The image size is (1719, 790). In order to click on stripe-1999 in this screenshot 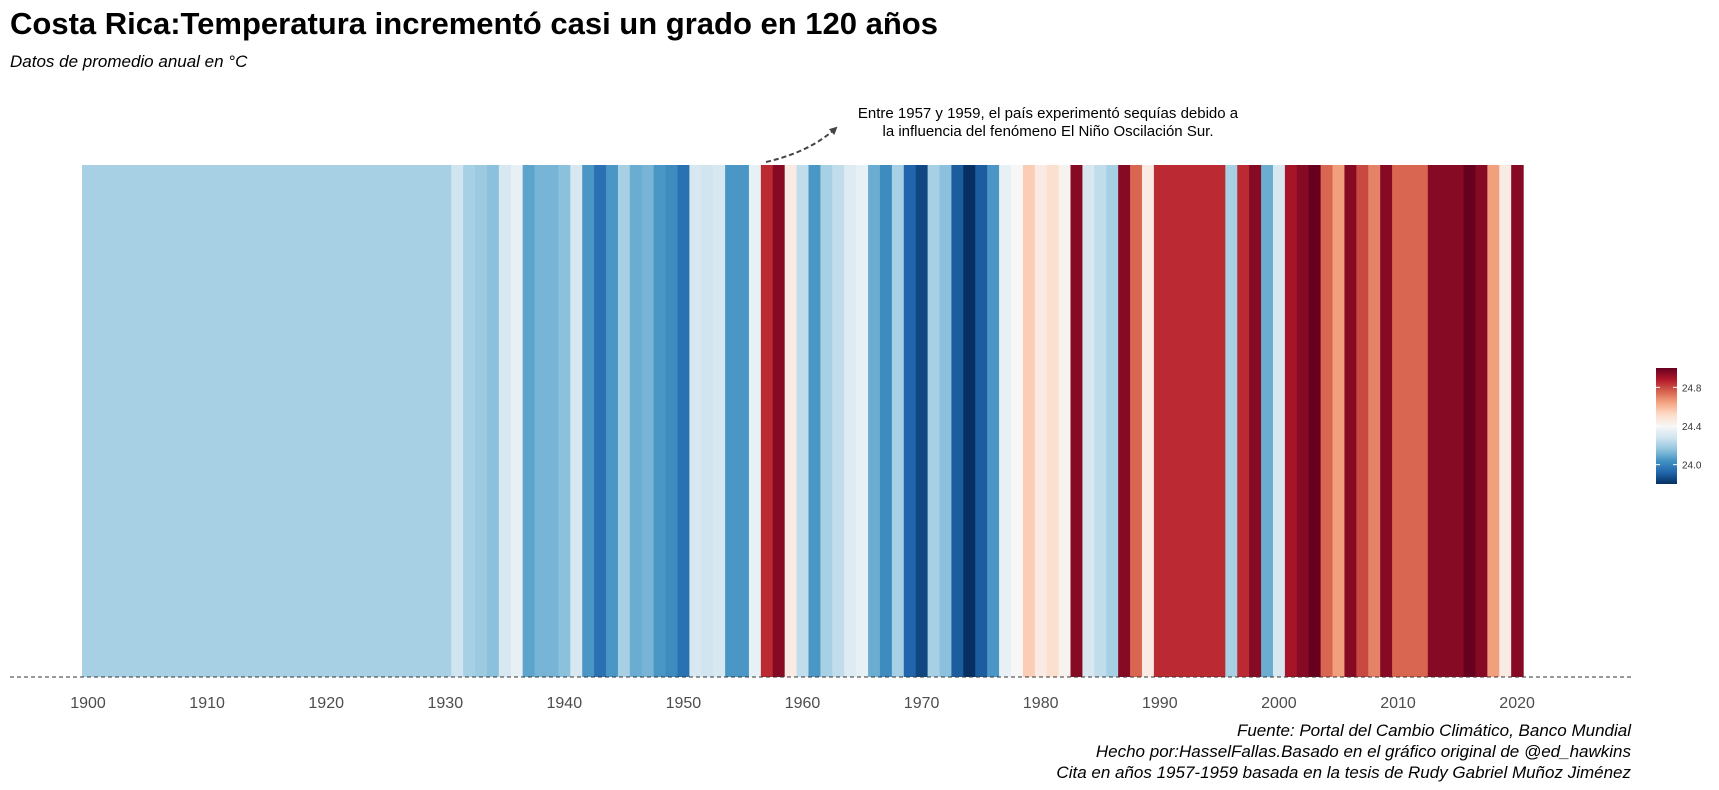, I will do `click(1267, 421)`.